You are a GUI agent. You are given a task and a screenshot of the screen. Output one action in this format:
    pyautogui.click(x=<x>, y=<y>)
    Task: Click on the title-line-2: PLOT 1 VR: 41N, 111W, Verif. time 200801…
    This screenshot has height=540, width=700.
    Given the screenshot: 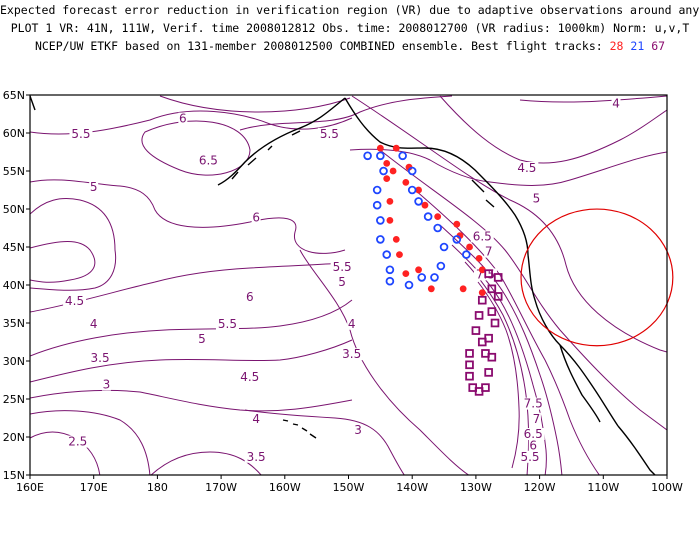 What is the action you would take?
    pyautogui.click(x=350, y=28)
    